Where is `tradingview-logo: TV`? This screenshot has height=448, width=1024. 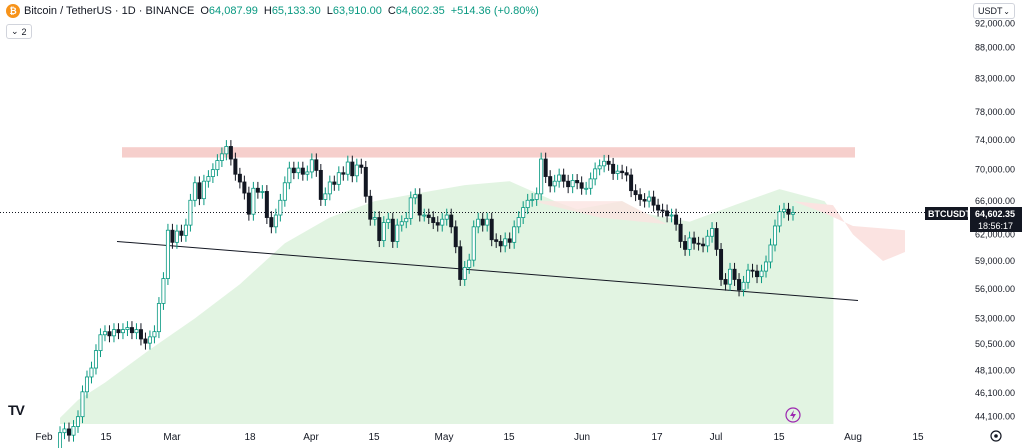
tradingview-logo: TV is located at coordinates (16, 410).